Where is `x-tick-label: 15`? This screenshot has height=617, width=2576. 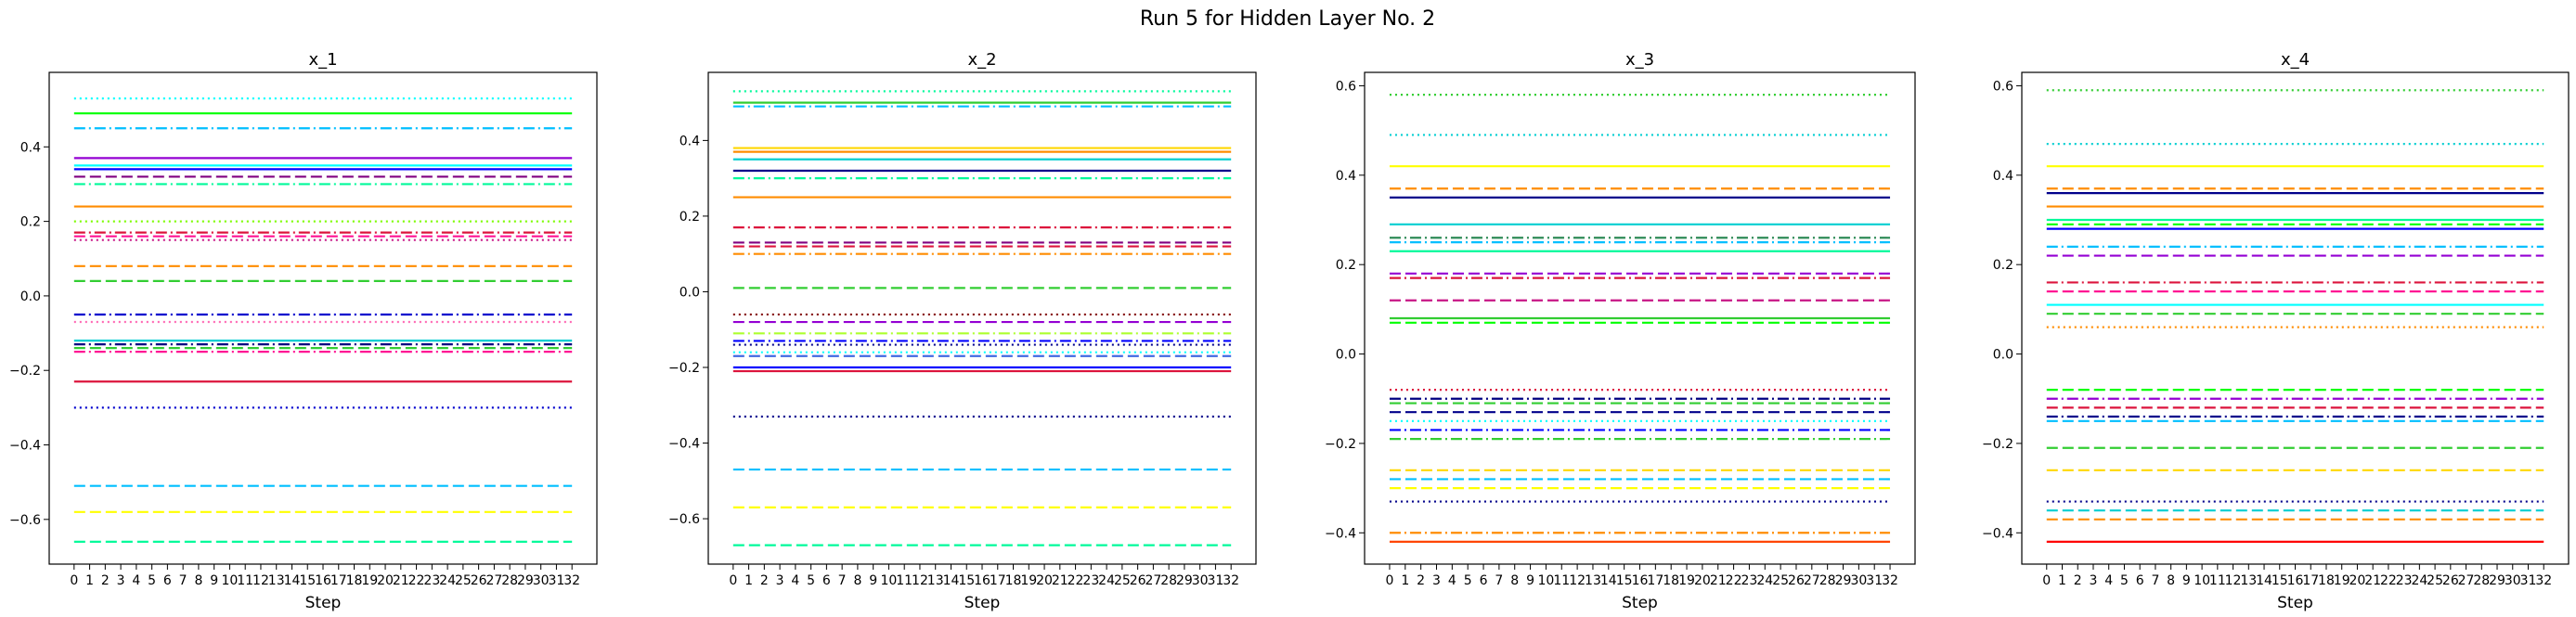
x-tick-label: 15 is located at coordinates (2280, 580).